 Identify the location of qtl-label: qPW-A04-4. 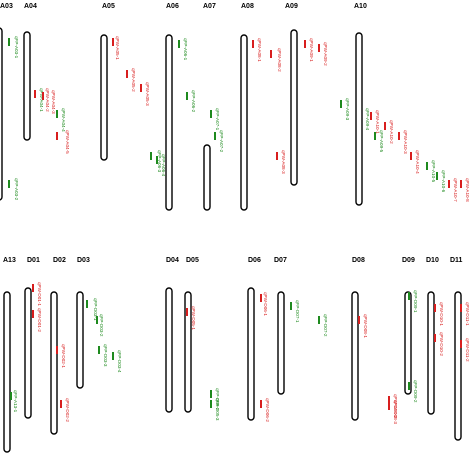
(63, 120).